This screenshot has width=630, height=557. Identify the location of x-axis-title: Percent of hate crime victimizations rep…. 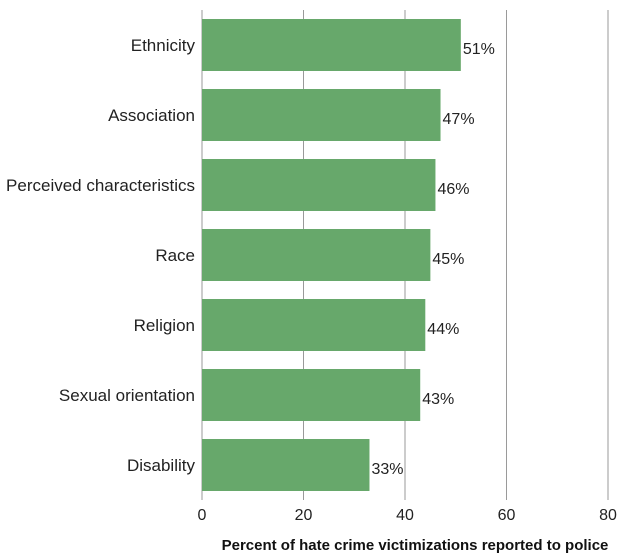
(415, 545).